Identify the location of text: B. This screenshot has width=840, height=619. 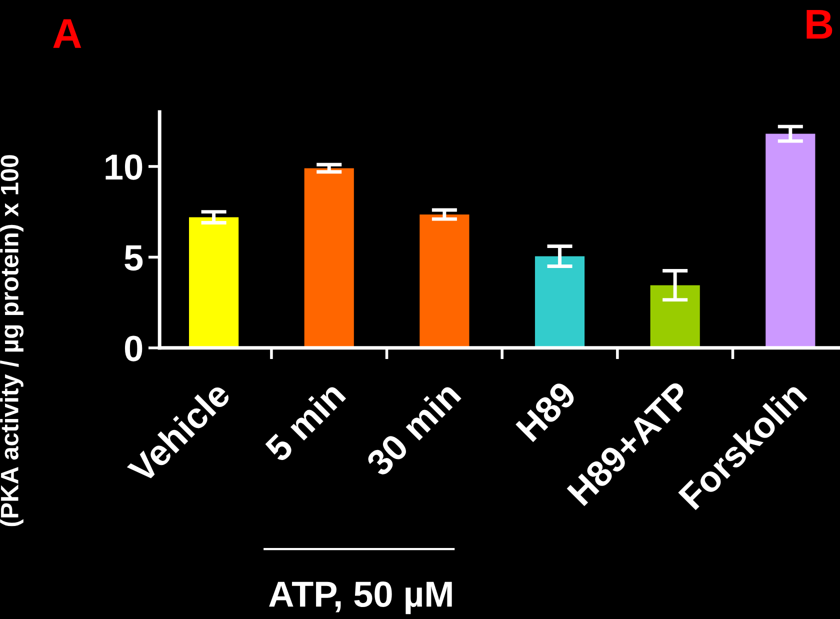
(819, 24).